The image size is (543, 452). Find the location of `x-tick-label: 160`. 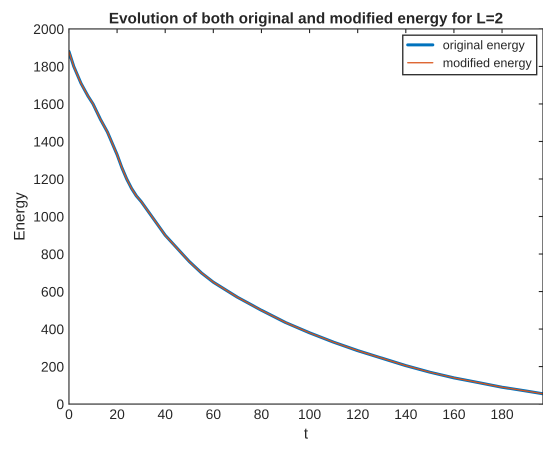

x-tick-label: 160 is located at coordinates (454, 414).